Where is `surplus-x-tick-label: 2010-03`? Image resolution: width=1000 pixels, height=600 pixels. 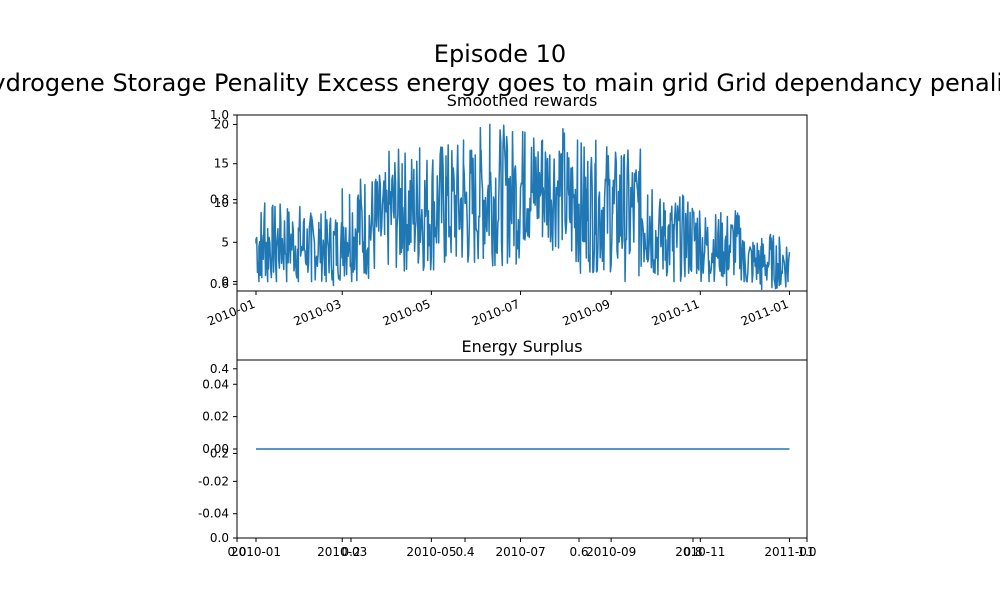
surplus-x-tick-label: 2010-03 is located at coordinates (342, 552).